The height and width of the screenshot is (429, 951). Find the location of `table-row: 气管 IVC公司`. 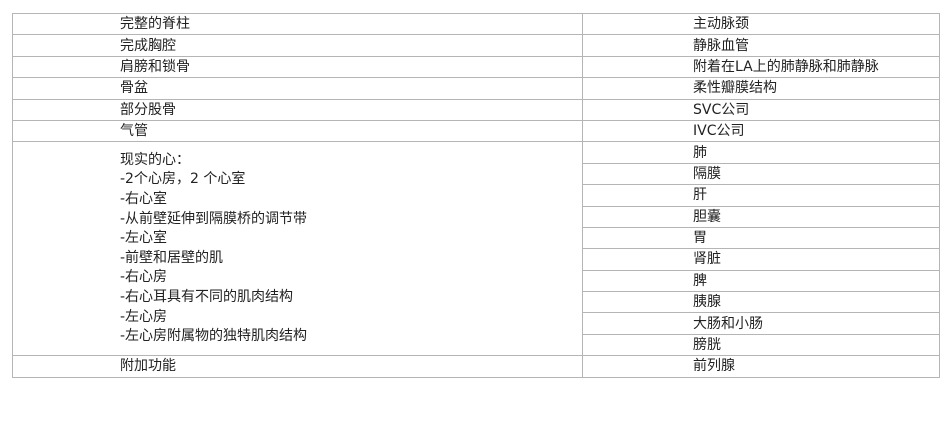

table-row: 气管 IVC公司 is located at coordinates (476, 131).